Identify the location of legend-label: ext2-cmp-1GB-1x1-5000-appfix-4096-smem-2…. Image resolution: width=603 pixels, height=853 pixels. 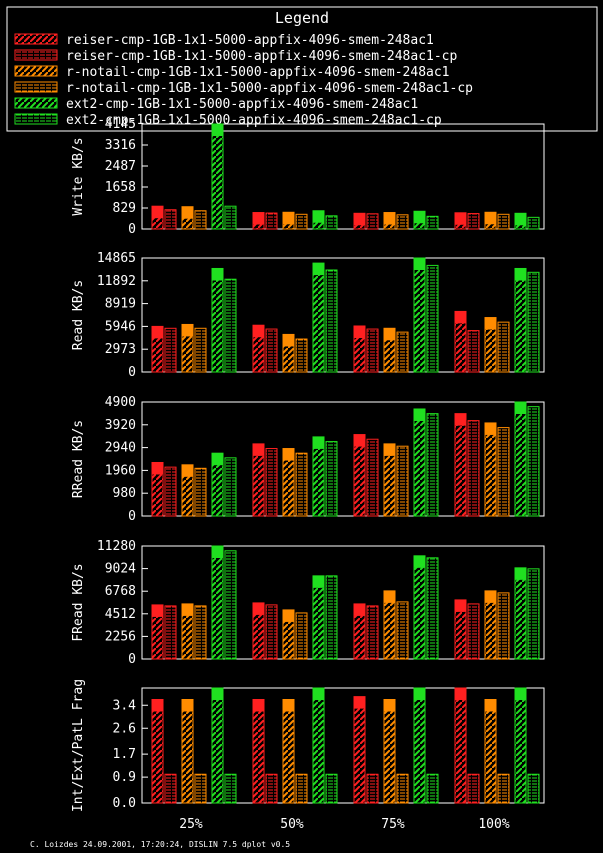
(242, 104).